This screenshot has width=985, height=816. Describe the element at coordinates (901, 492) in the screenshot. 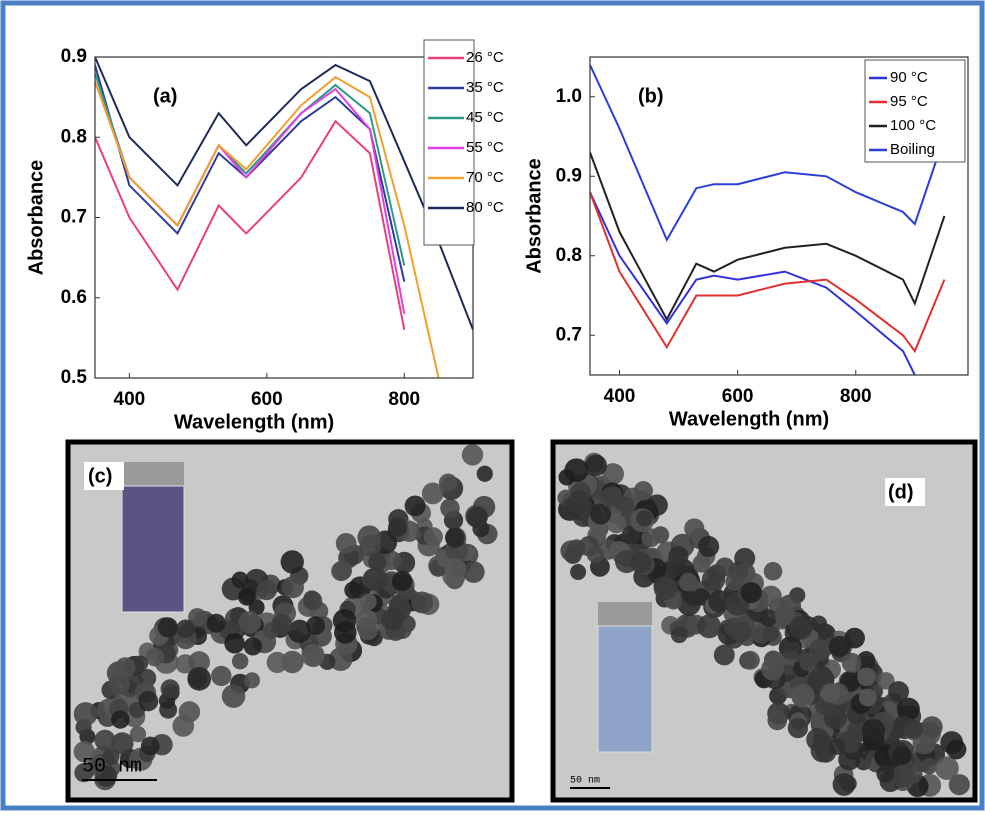

I see `panel-label: (d)` at that location.